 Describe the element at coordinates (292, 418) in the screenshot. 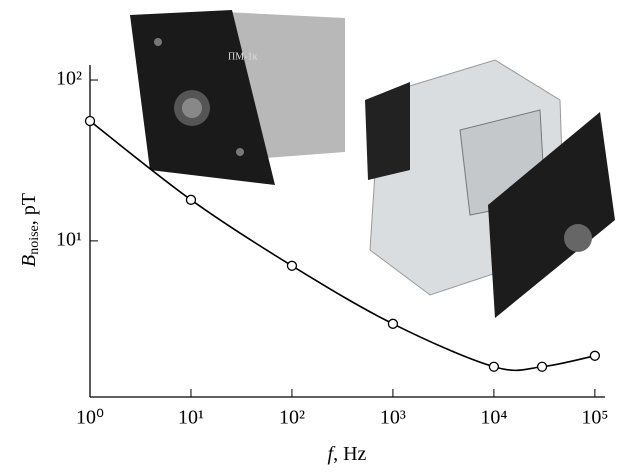

I see `x-tick-label: 10²` at that location.